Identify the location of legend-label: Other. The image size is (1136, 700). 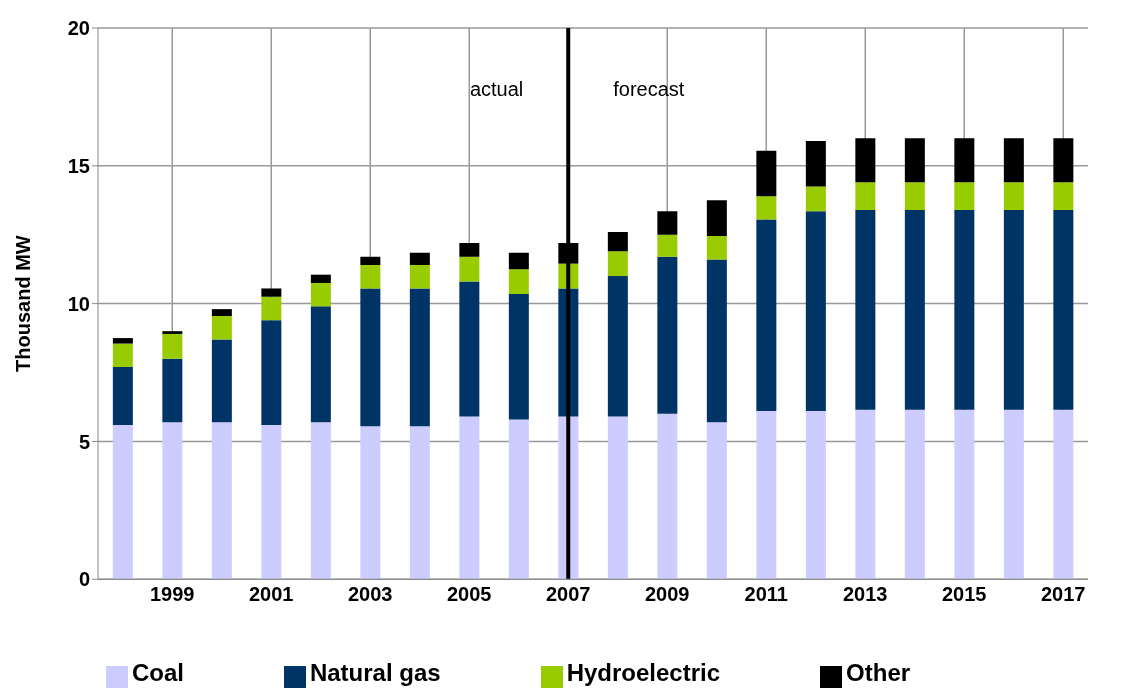
(878, 673).